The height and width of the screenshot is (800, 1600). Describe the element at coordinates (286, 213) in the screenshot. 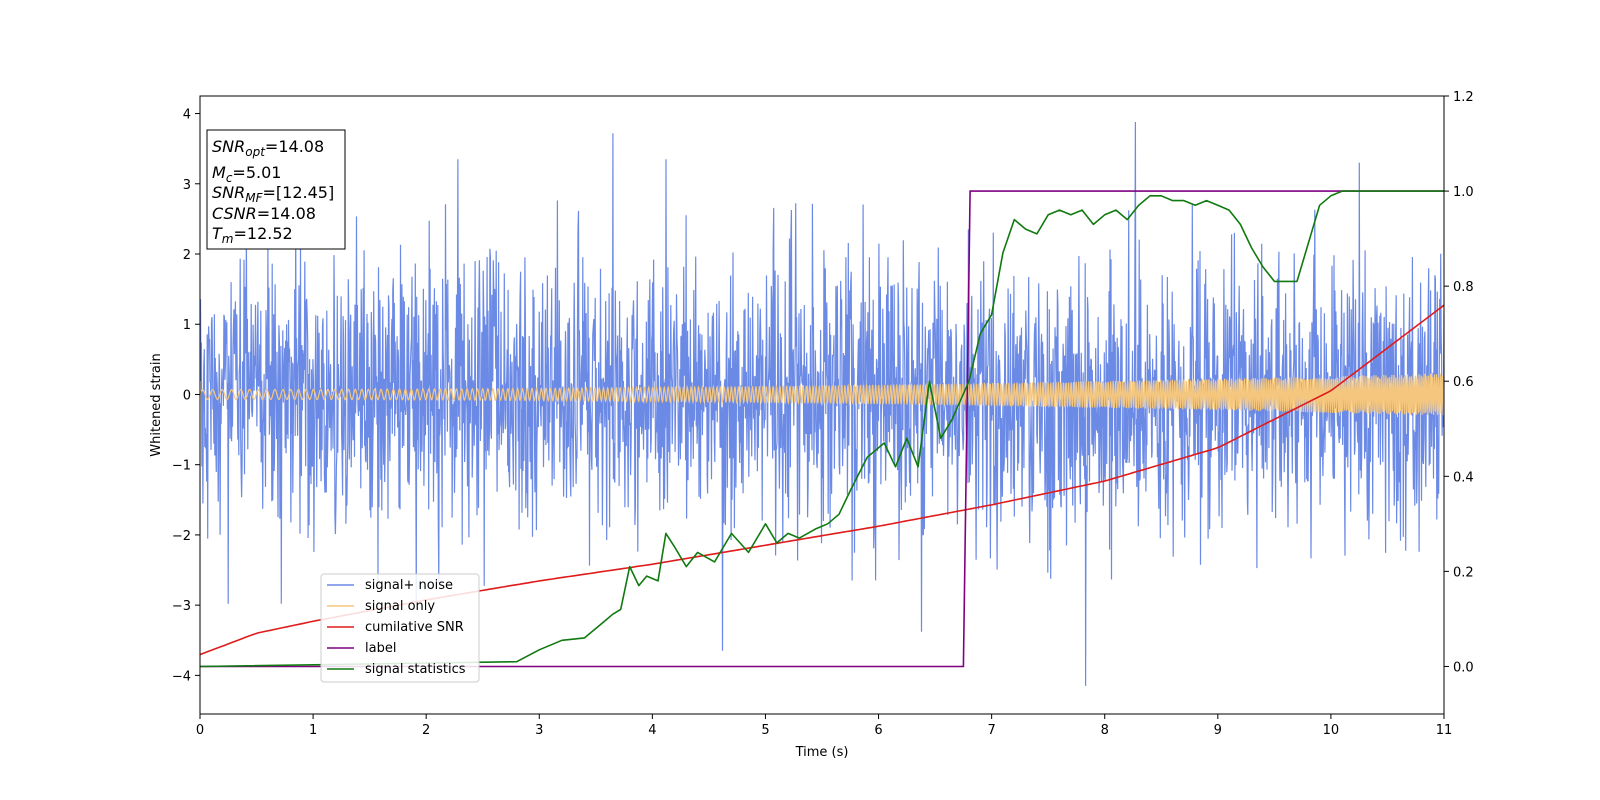

I see `csnr-value: =14.08` at that location.